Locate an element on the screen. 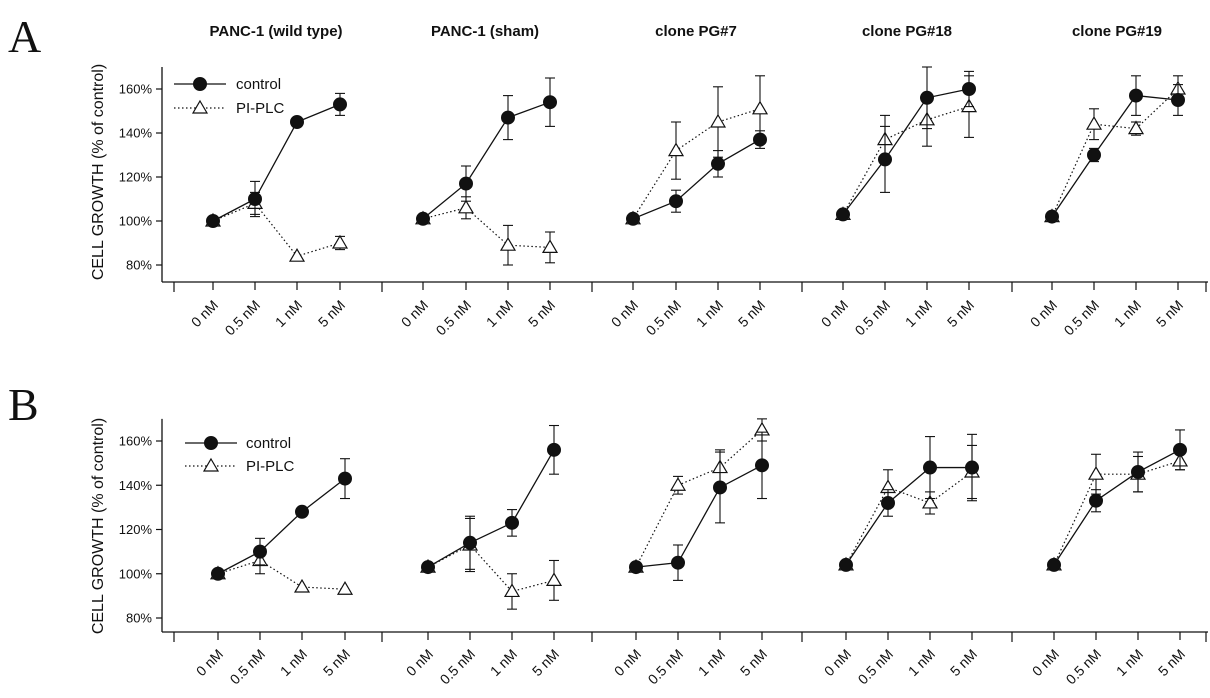 The image size is (1210, 698). x-tick-label-b-2-1: 0.5 nM is located at coordinates (666, 667).